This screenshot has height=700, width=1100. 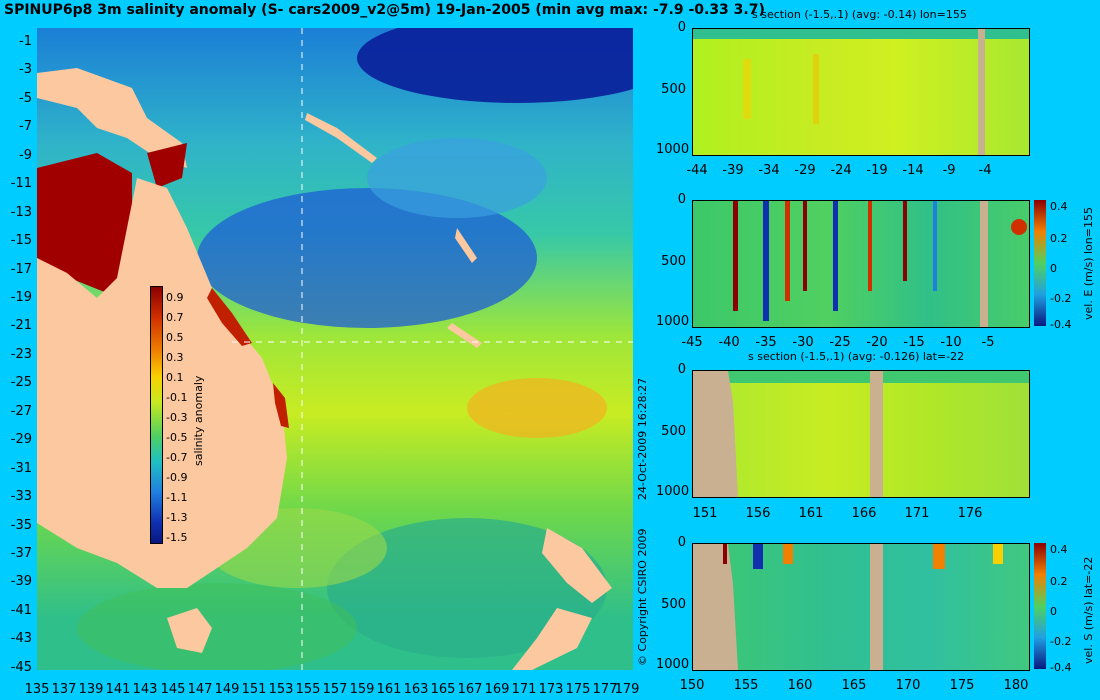 What do you see at coordinates (118, 689) in the screenshot?
I see `map-x-tick: 141` at bounding box center [118, 689].